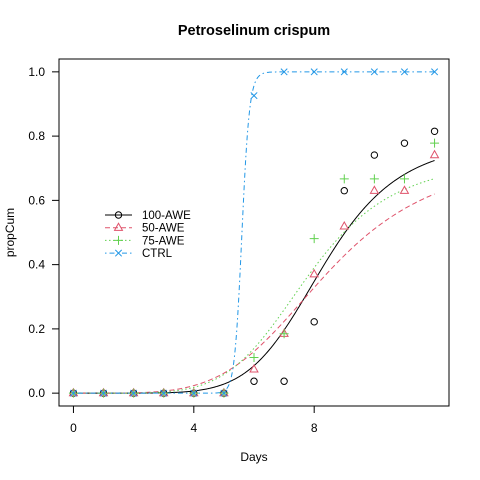 This screenshot has height=480, width=480. Describe the element at coordinates (314, 428) in the screenshot. I see `x-tick-label: 8` at that location.